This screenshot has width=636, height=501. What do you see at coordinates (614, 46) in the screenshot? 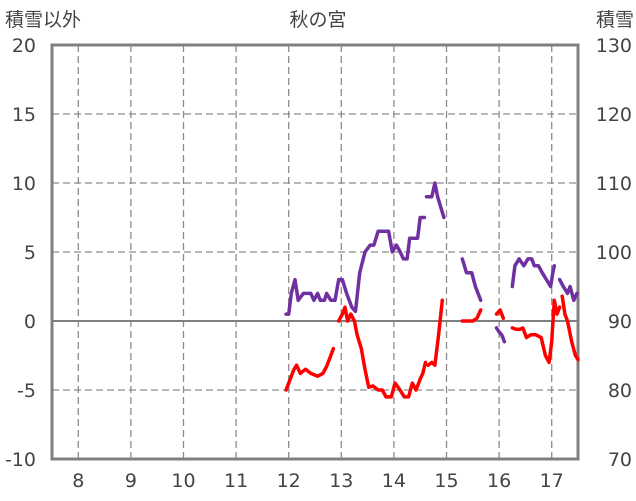
I see `right-tick-label: 130` at bounding box center [614, 46].